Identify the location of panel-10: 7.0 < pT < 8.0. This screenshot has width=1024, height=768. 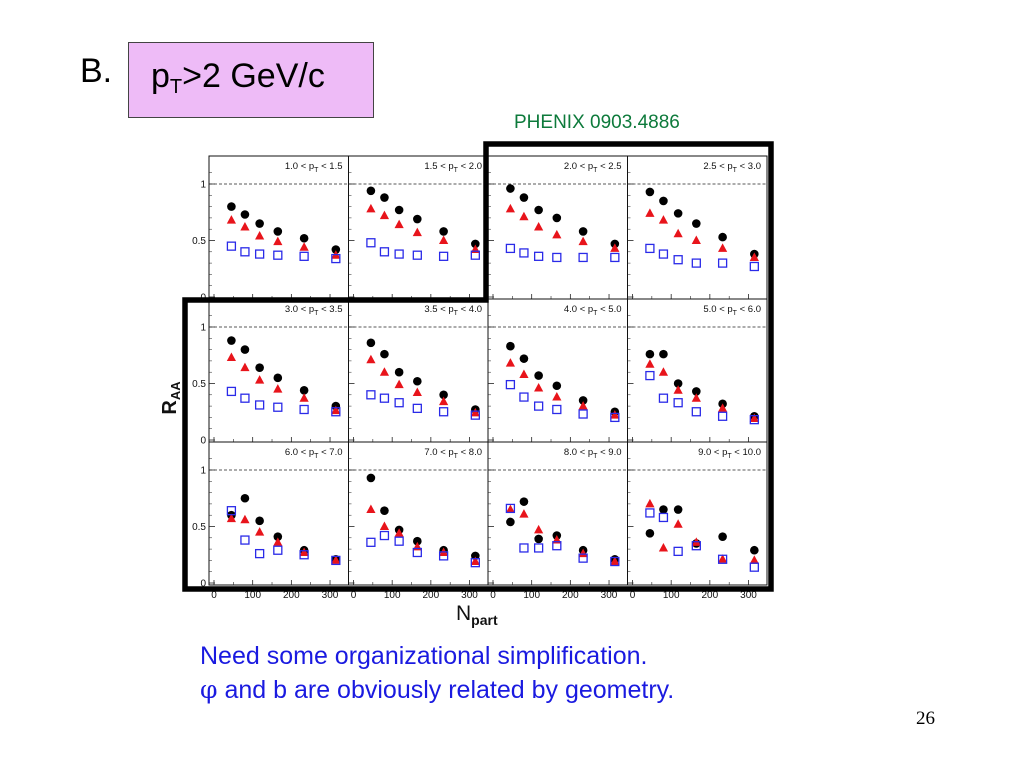
(418, 513).